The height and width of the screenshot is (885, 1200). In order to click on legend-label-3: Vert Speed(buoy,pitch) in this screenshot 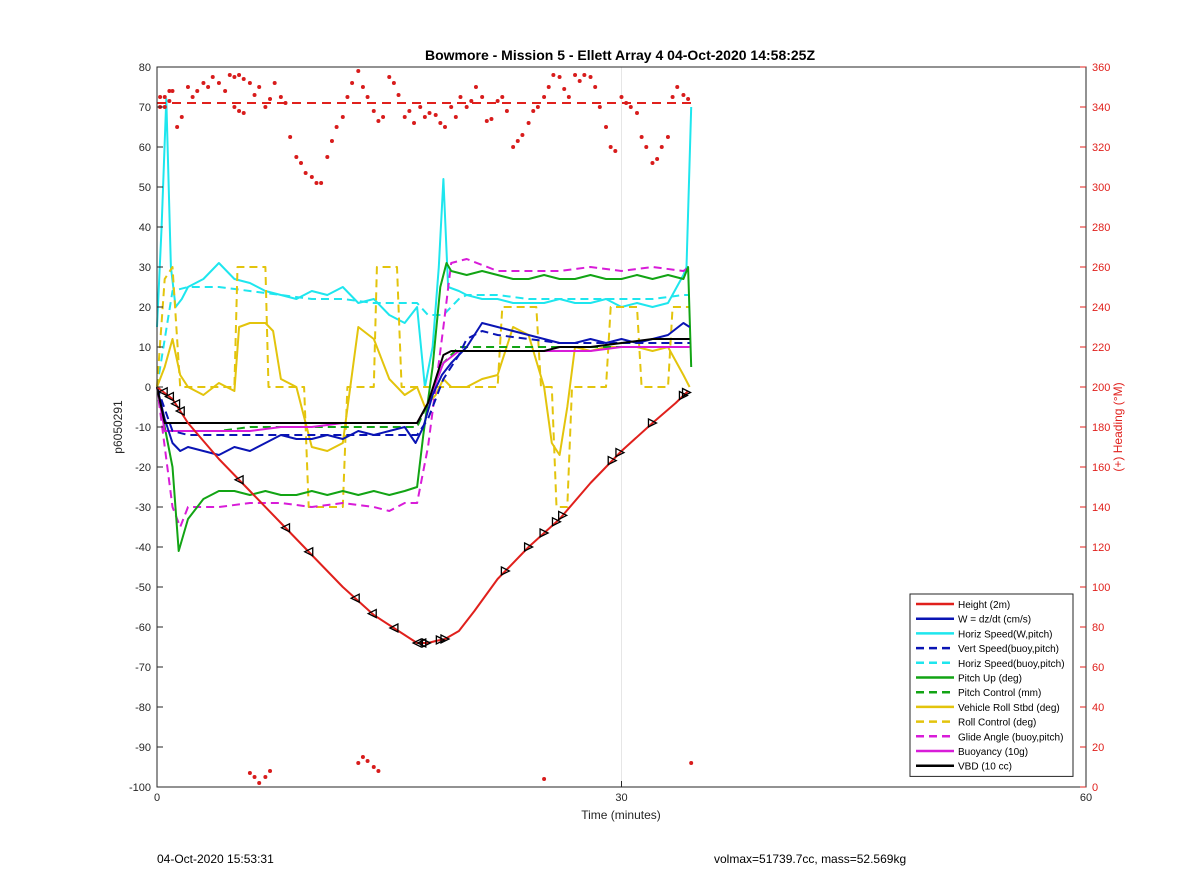, I will do `click(1008, 649)`.